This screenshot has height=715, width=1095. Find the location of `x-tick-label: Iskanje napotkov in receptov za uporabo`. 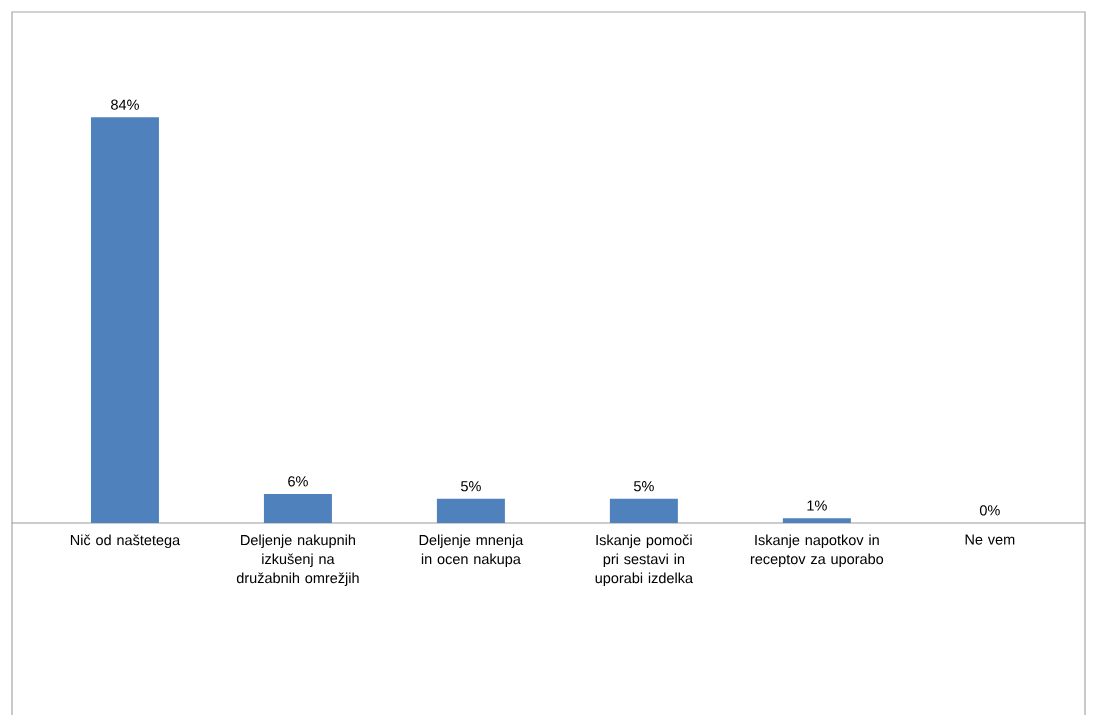

x-tick-label: Iskanje napotkov in receptov za uporabo is located at coordinates (817, 551).